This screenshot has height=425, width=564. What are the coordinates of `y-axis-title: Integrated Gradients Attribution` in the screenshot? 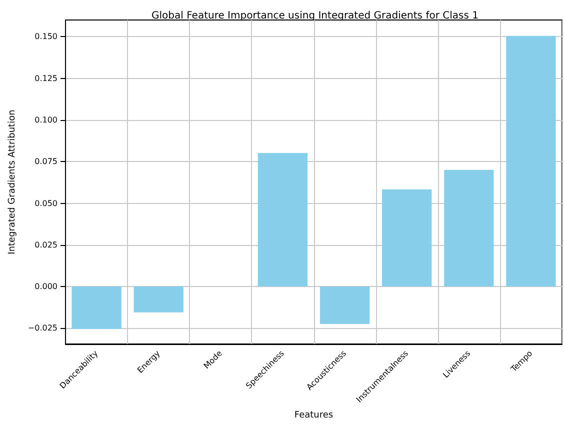 It's located at (13, 182).